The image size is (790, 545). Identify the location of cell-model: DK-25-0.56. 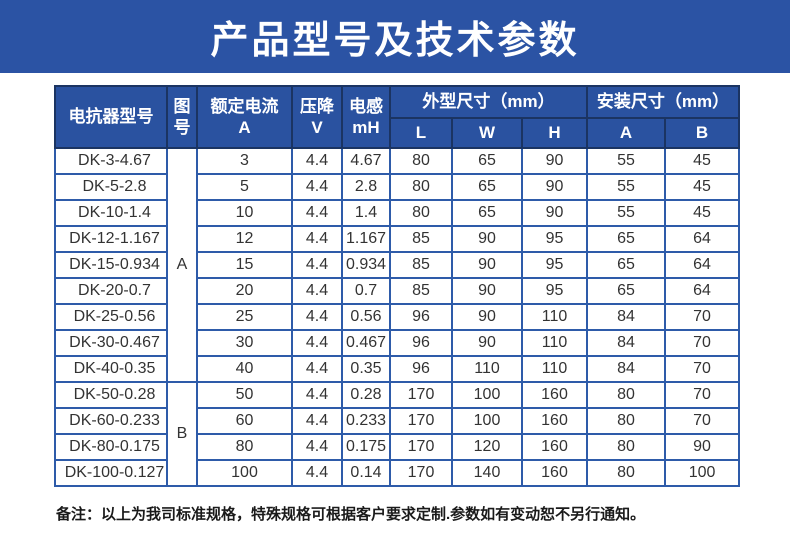
(111, 317).